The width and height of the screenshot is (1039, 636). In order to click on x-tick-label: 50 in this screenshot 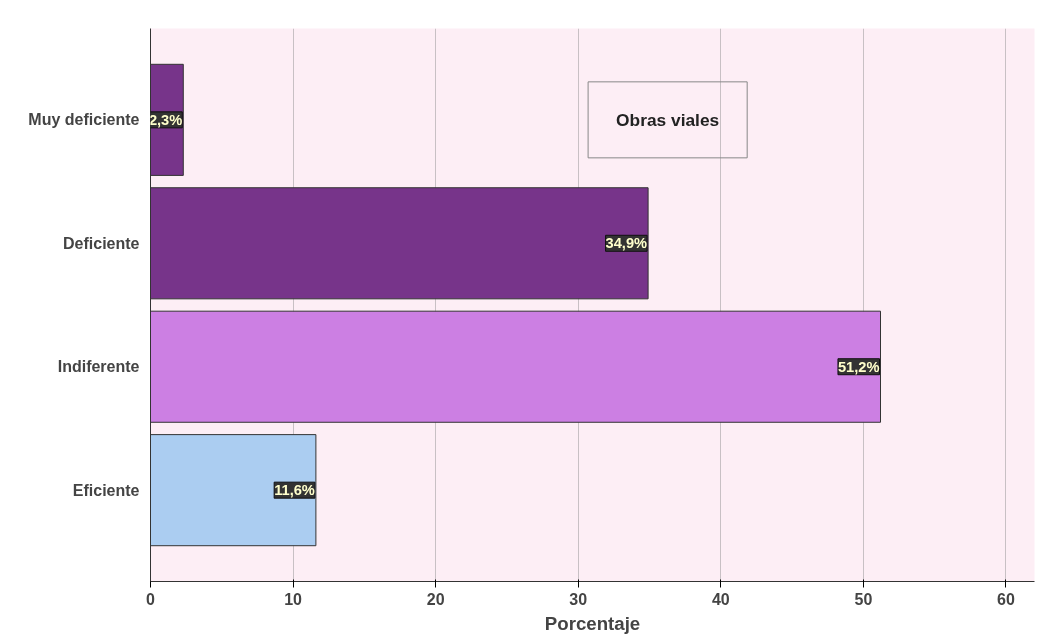, I will do `click(863, 599)`.